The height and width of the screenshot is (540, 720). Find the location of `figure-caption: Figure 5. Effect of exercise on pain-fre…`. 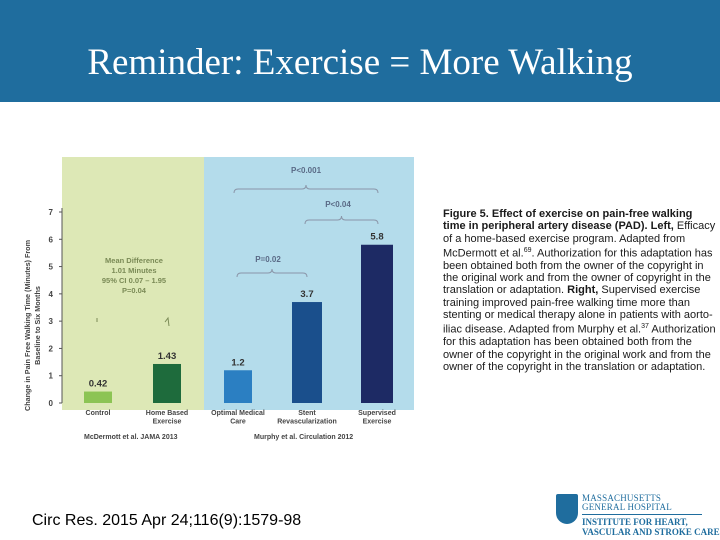

figure-caption: Figure 5. Effect of exercise on pain-fre… is located at coordinates (580, 290).